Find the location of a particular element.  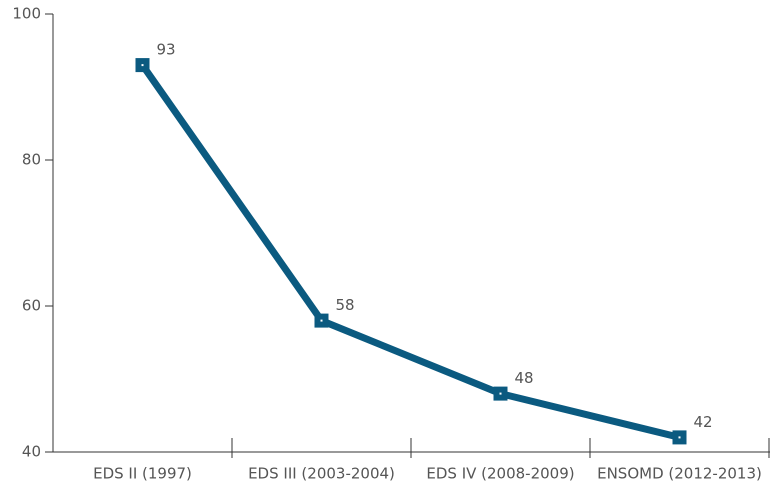

value-label: 58 is located at coordinates (345, 305).